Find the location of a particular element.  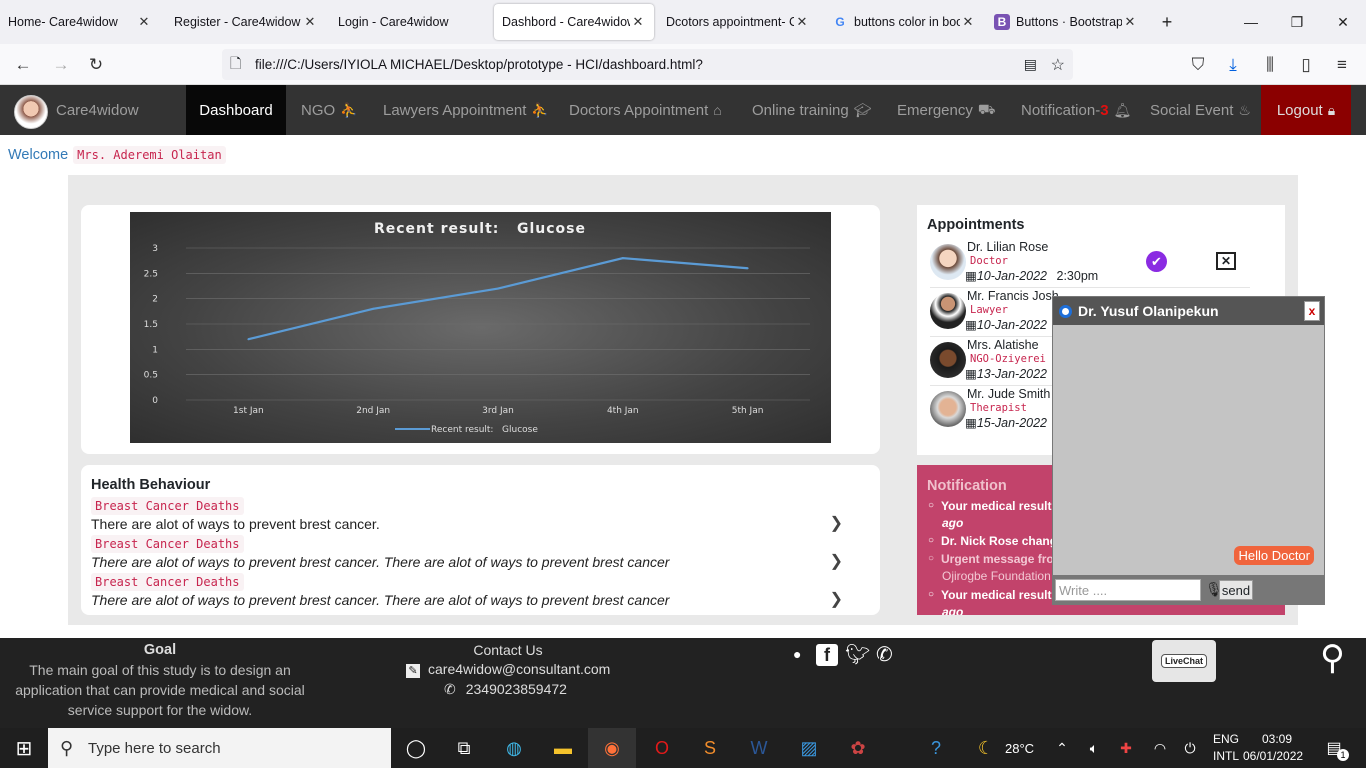

help-icon: ? is located at coordinates (935, 747).